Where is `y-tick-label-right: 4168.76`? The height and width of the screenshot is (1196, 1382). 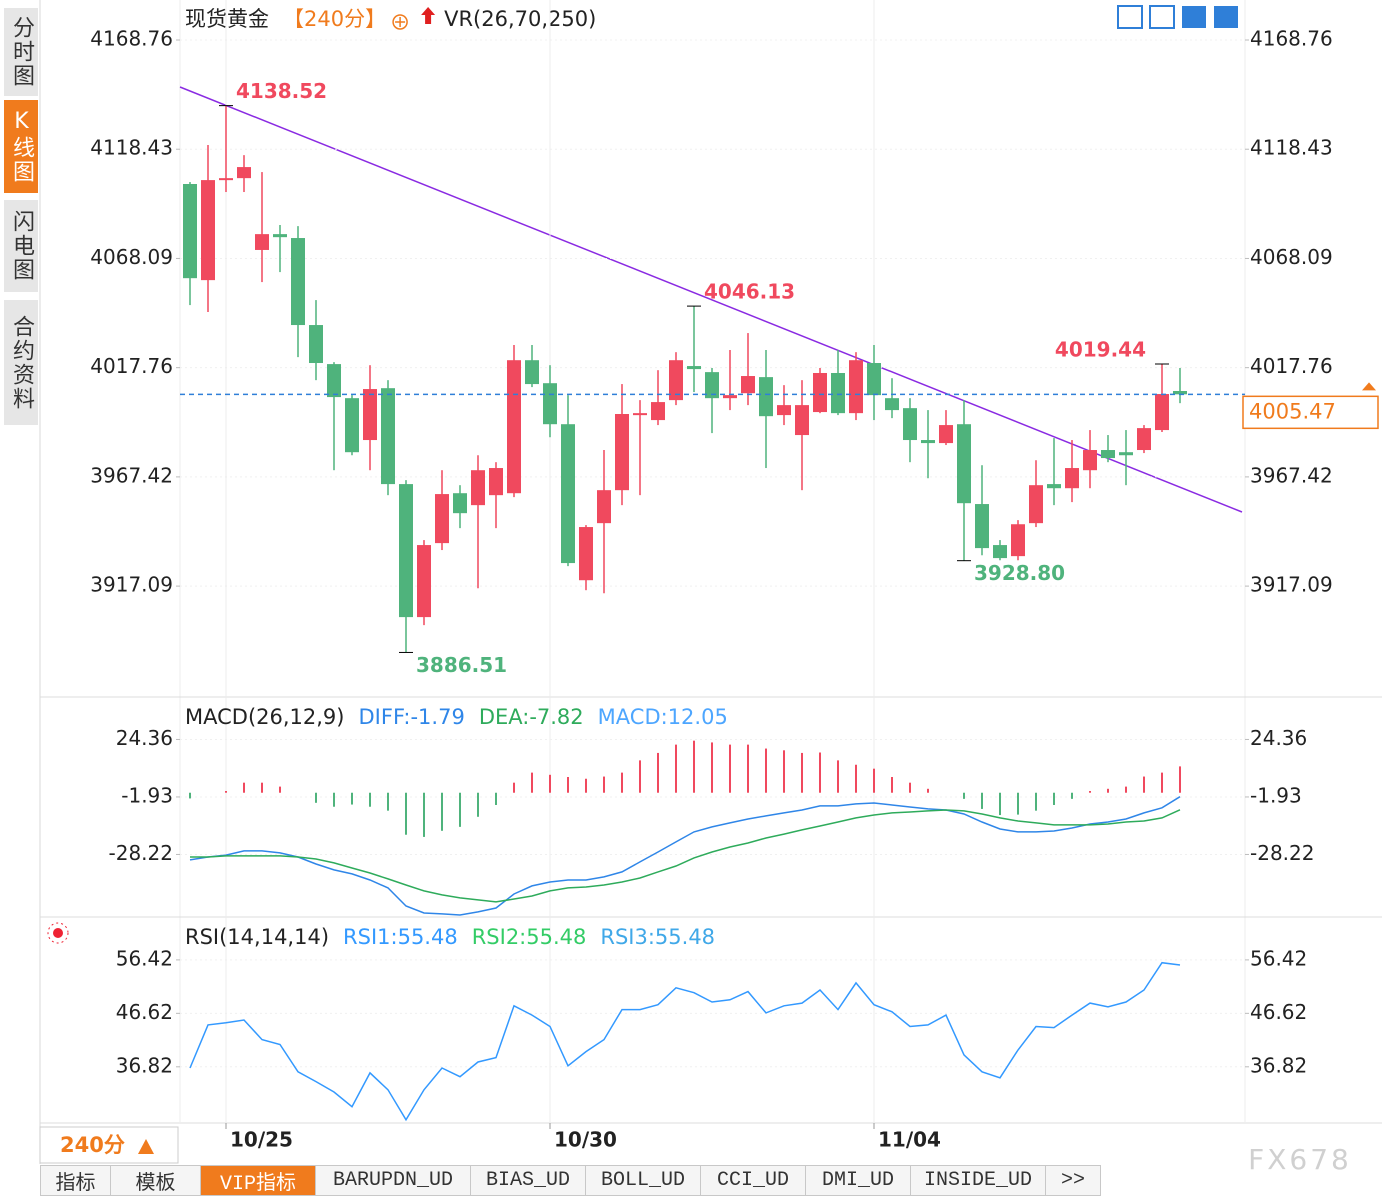 y-tick-label-right: 4168.76 is located at coordinates (1291, 39).